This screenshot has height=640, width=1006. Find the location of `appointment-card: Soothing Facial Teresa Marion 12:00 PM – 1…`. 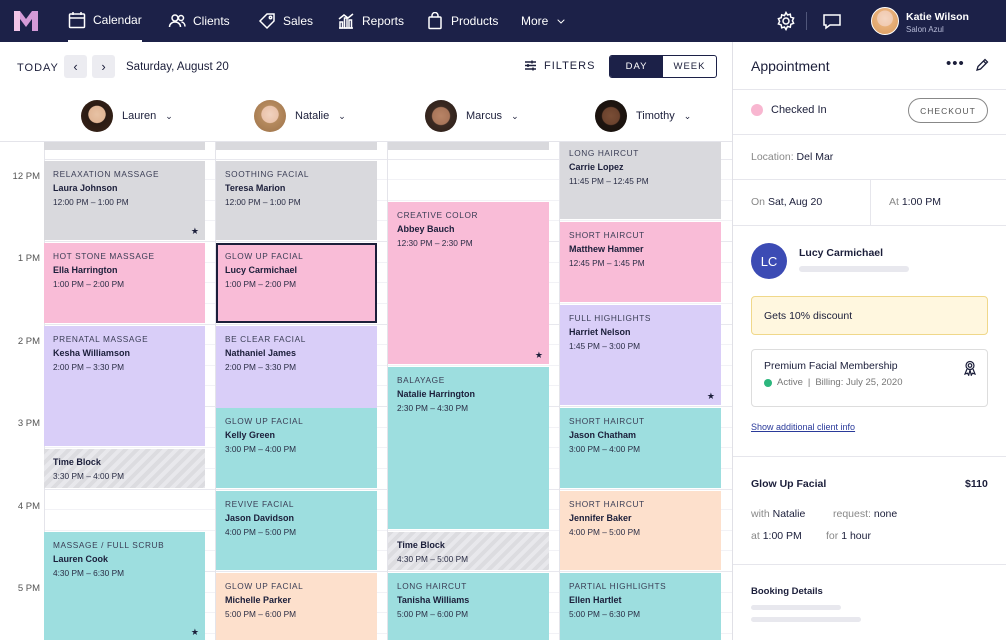

appointment-card: Soothing Facial Teresa Marion 12:00 PM – 1… is located at coordinates (296, 200).